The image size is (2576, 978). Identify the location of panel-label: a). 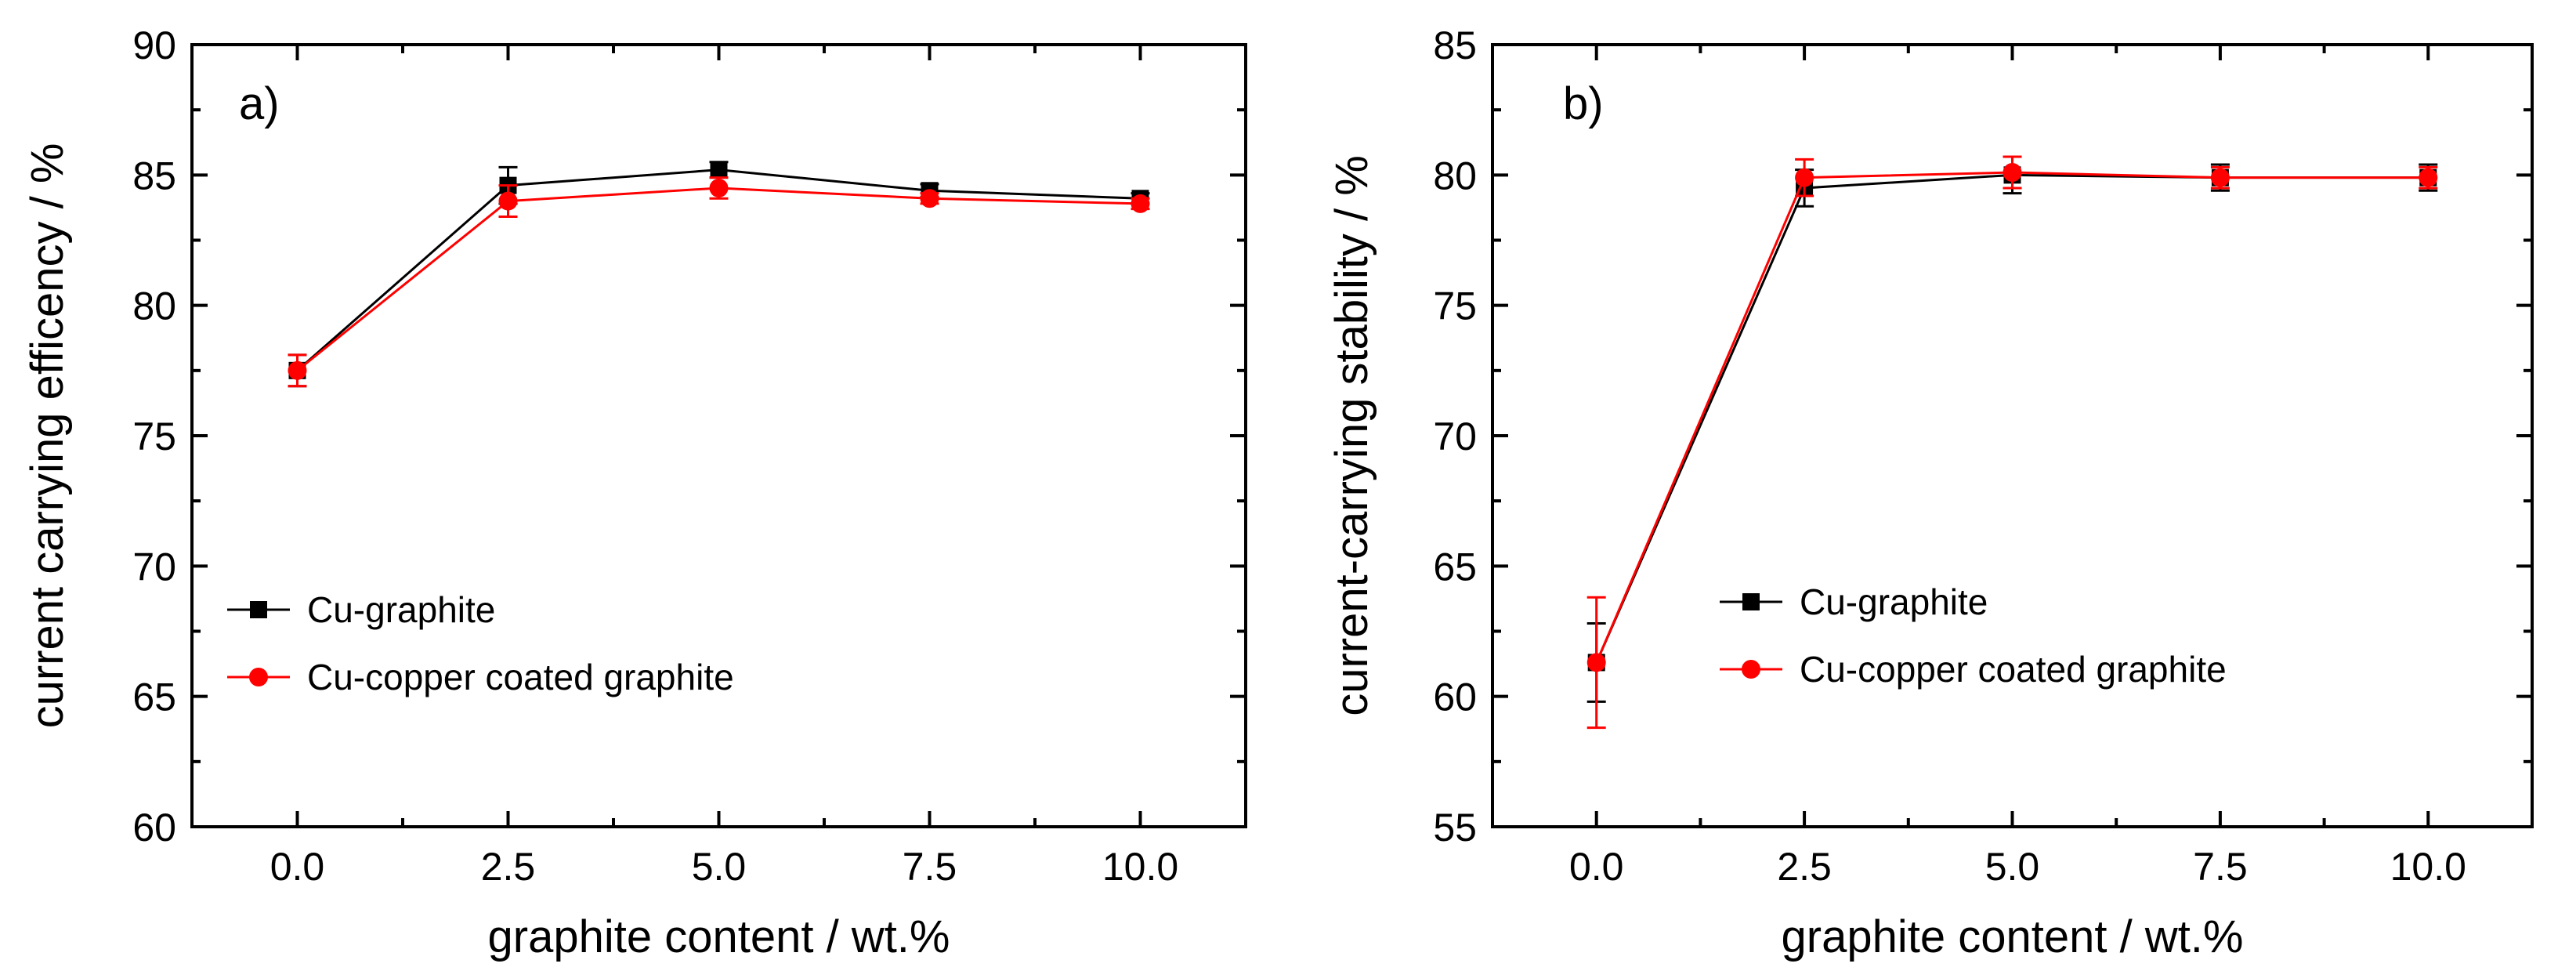
(259, 103).